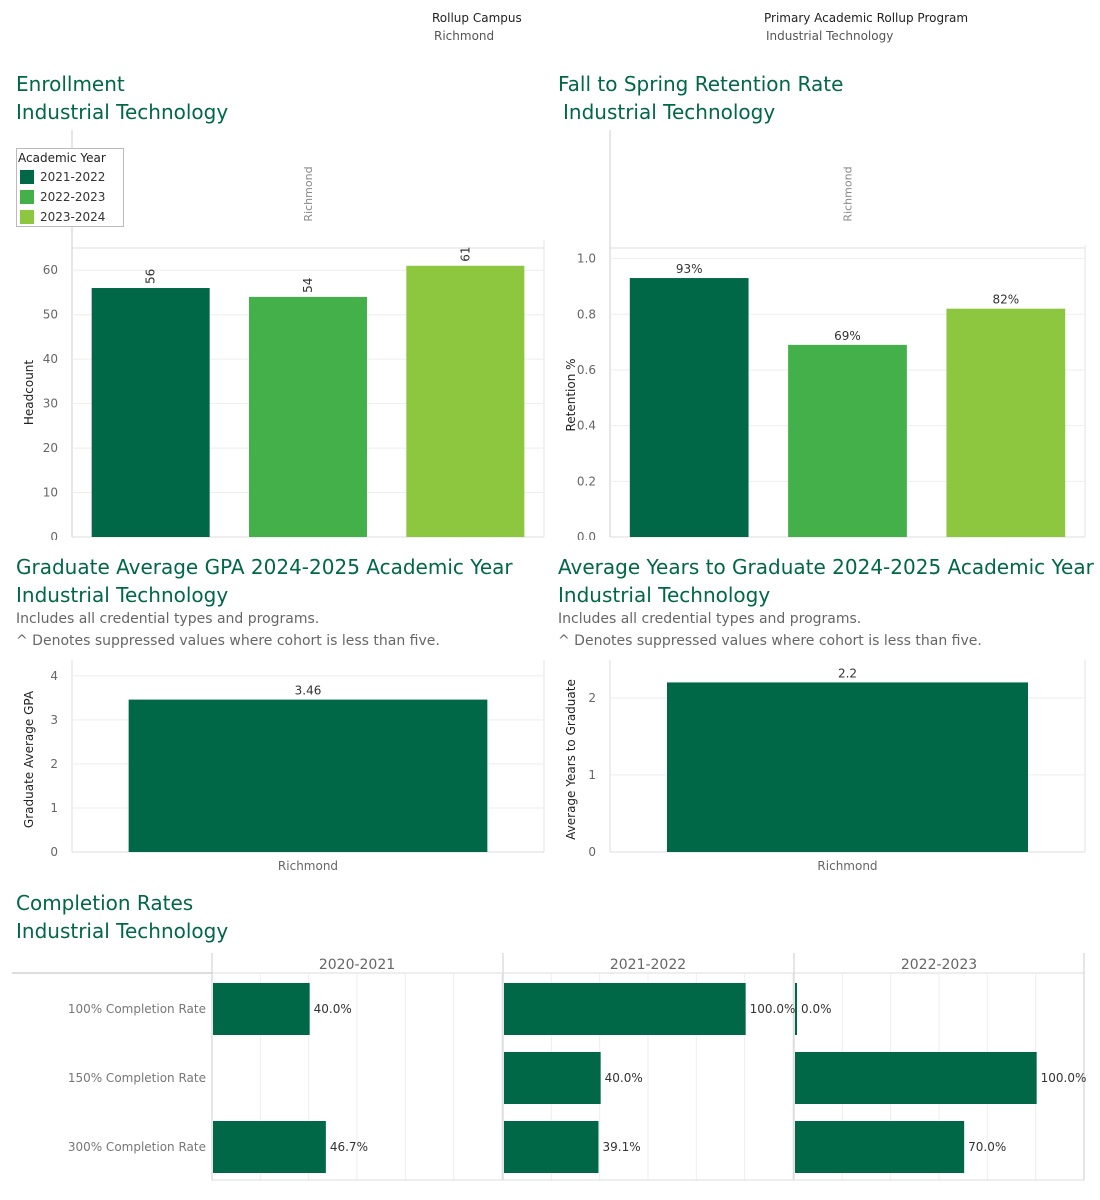  I want to click on y-tick-label: 20, so click(50, 448).